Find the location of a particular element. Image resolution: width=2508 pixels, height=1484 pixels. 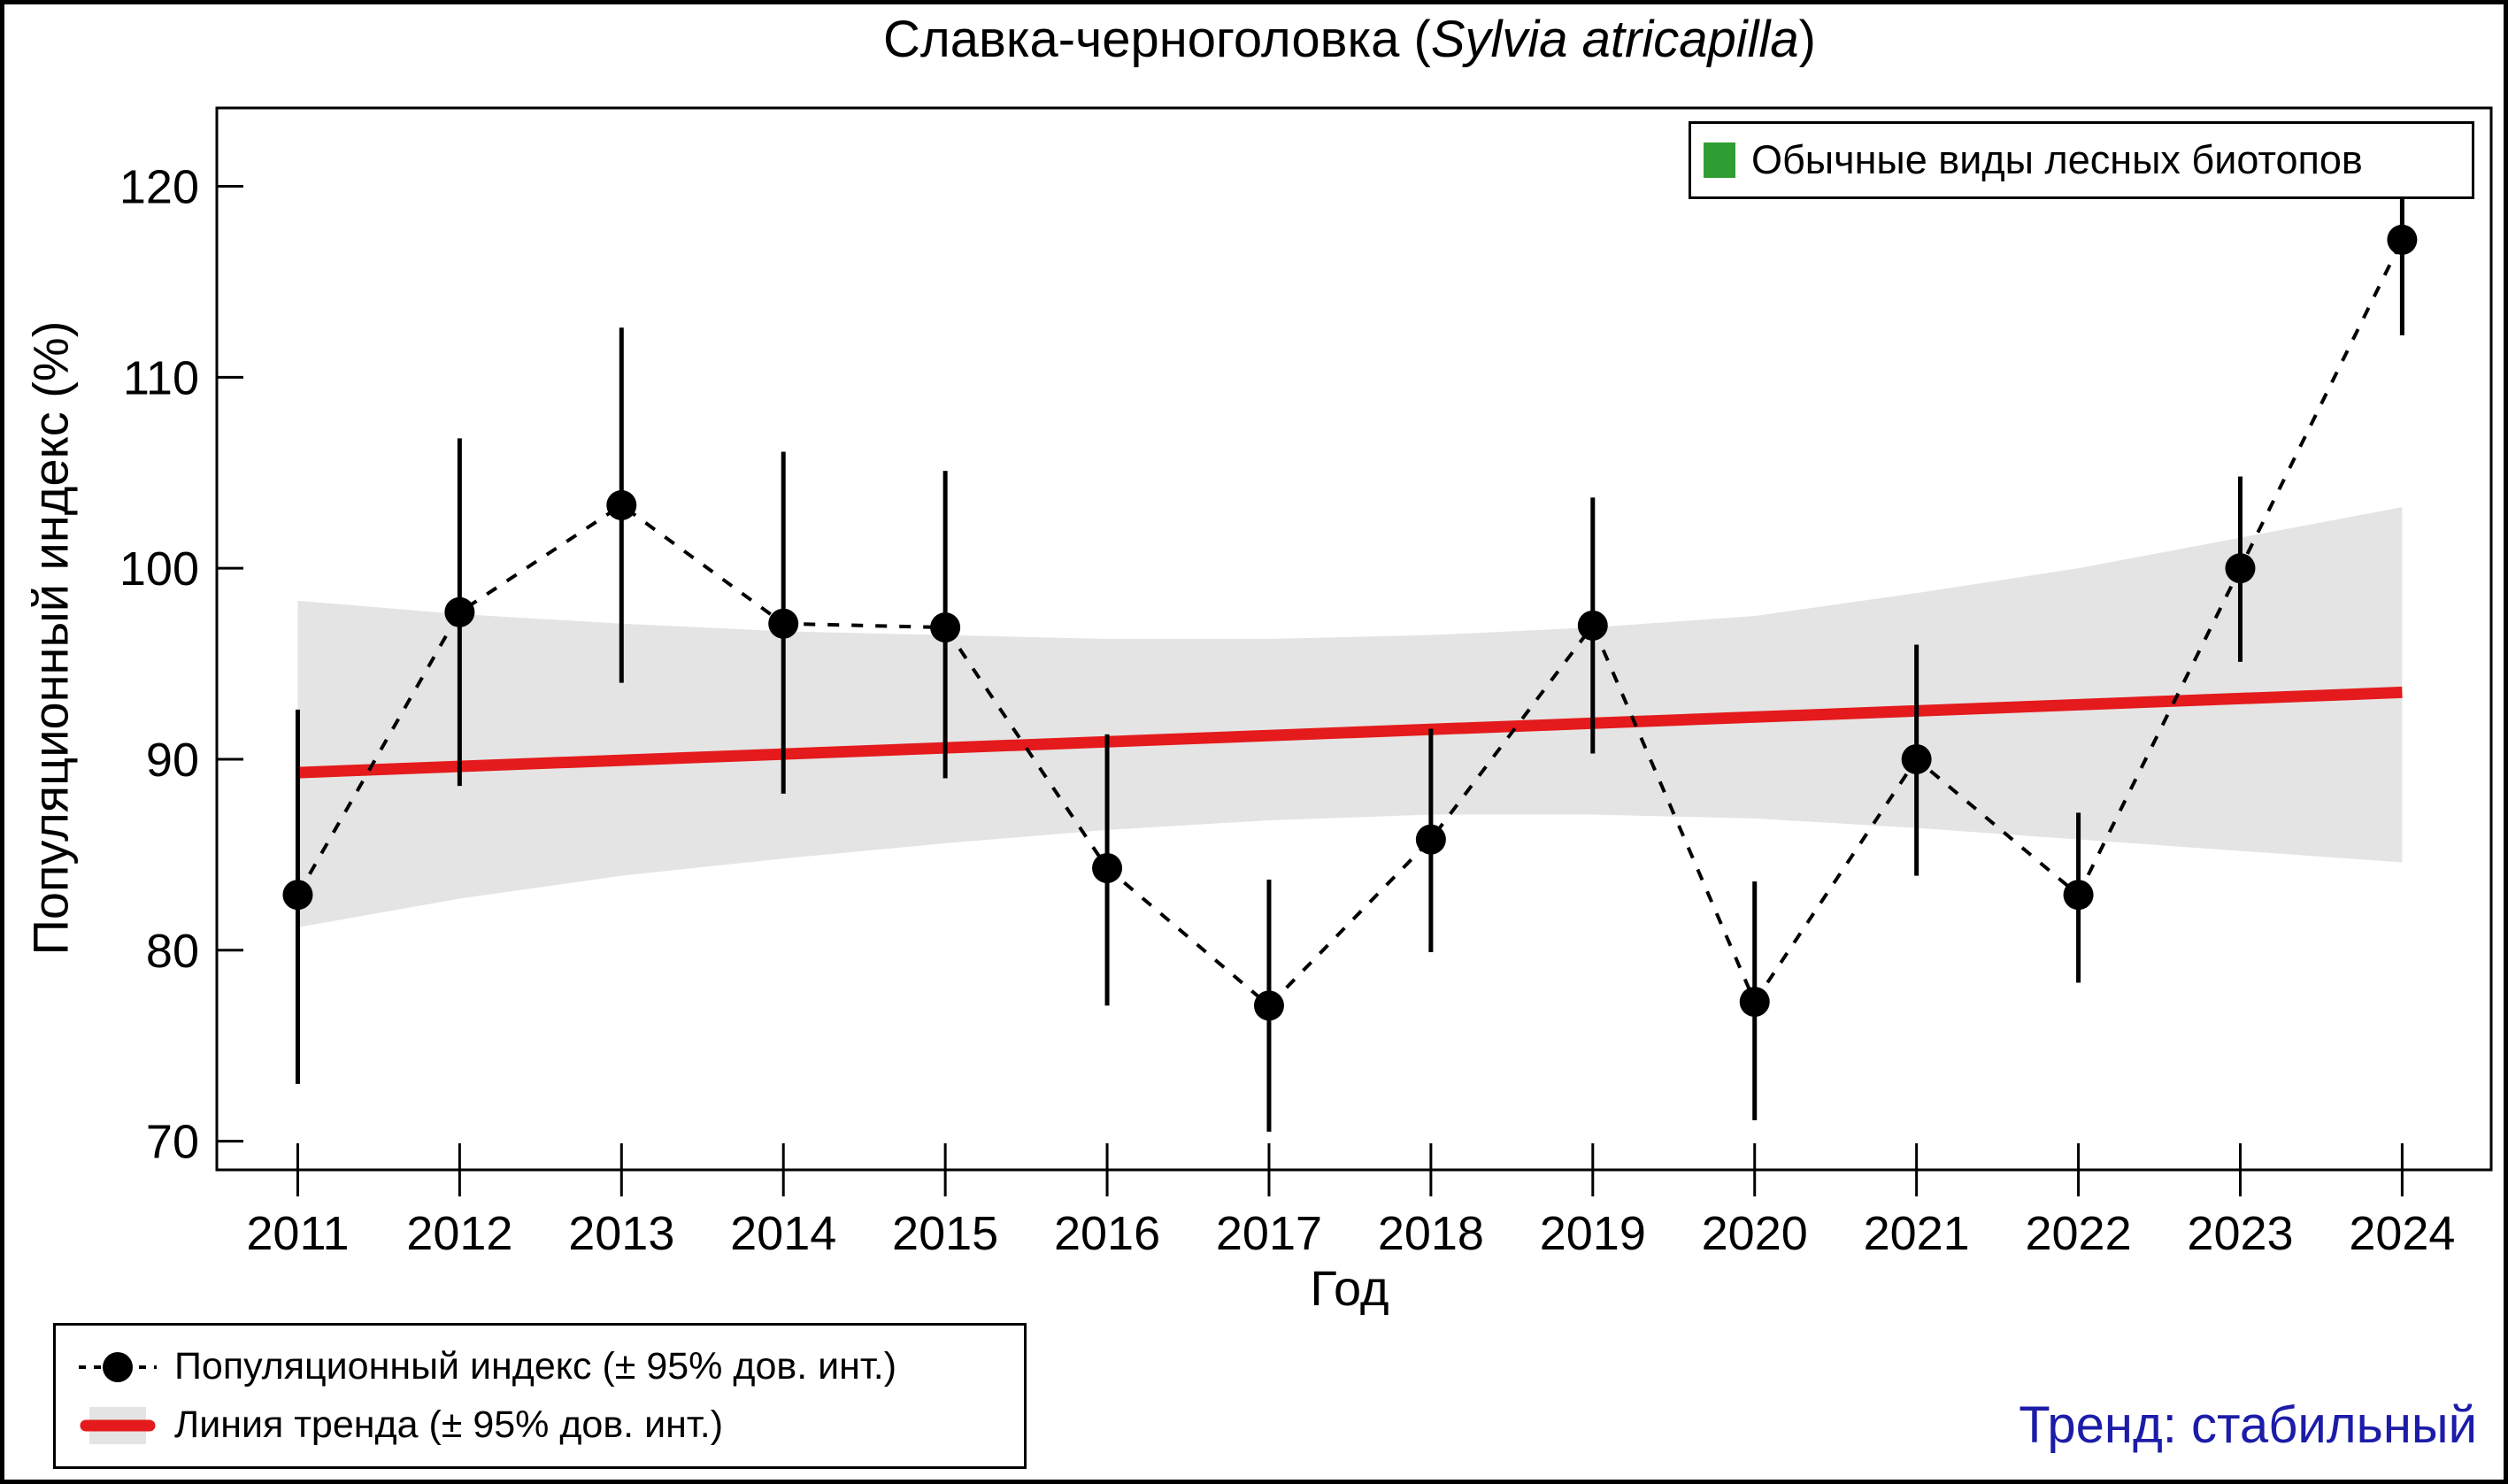

x-tick-label-2020: 2020 is located at coordinates (1755, 1233).